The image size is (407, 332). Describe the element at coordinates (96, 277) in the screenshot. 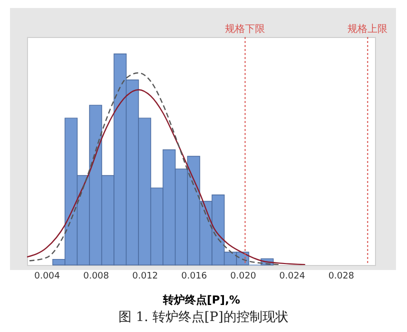

I see `x-tick-label: 0.008` at that location.